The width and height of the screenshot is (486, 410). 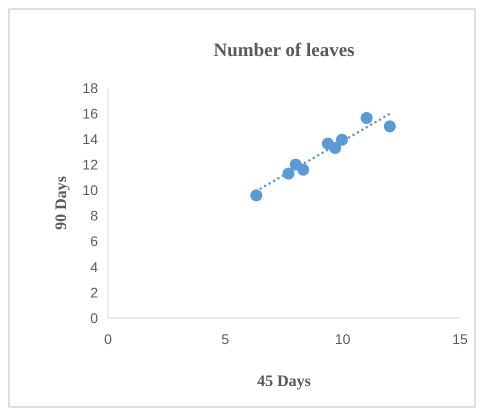 What do you see at coordinates (94, 216) in the screenshot?
I see `y-tick-label: 8` at bounding box center [94, 216].